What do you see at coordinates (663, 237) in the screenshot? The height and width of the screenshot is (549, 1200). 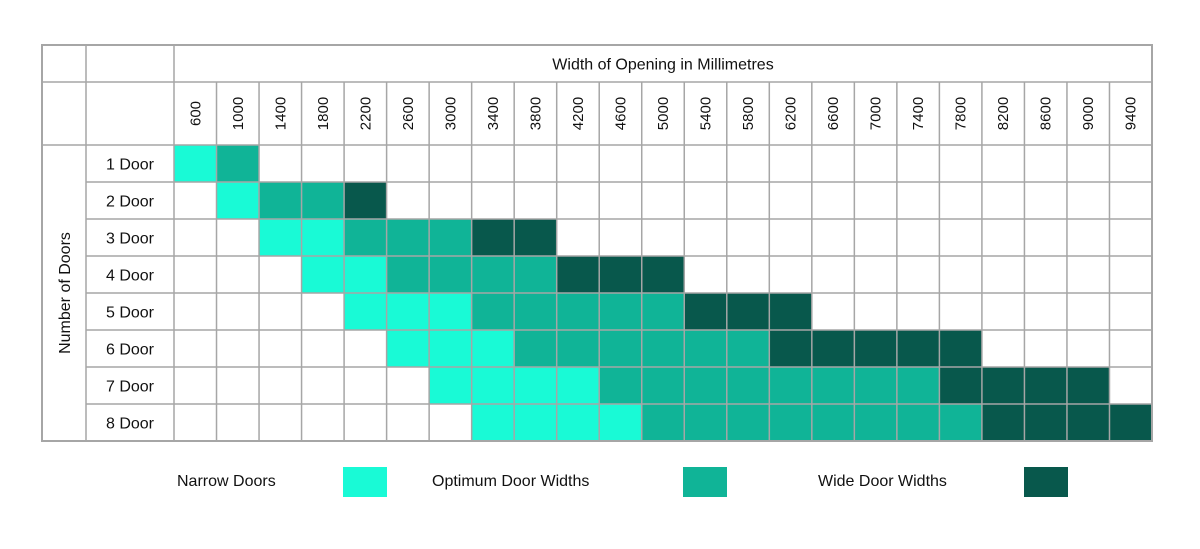 I see `cell-3-door-5000-empty` at bounding box center [663, 237].